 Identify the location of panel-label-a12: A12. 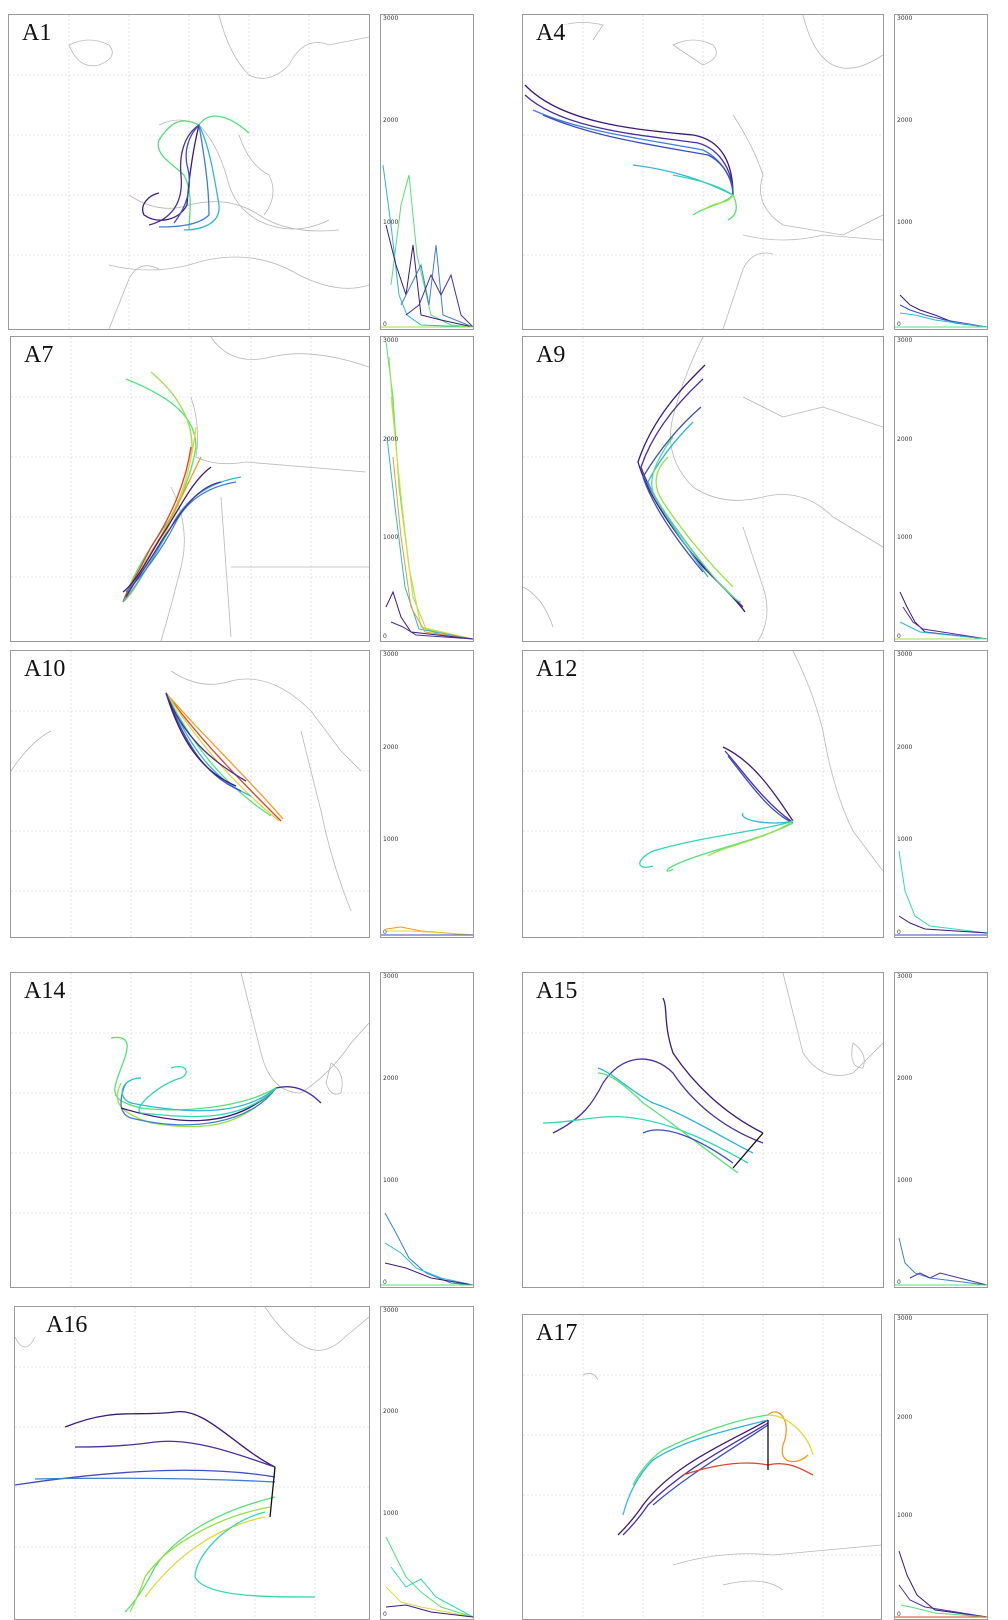
(557, 669).